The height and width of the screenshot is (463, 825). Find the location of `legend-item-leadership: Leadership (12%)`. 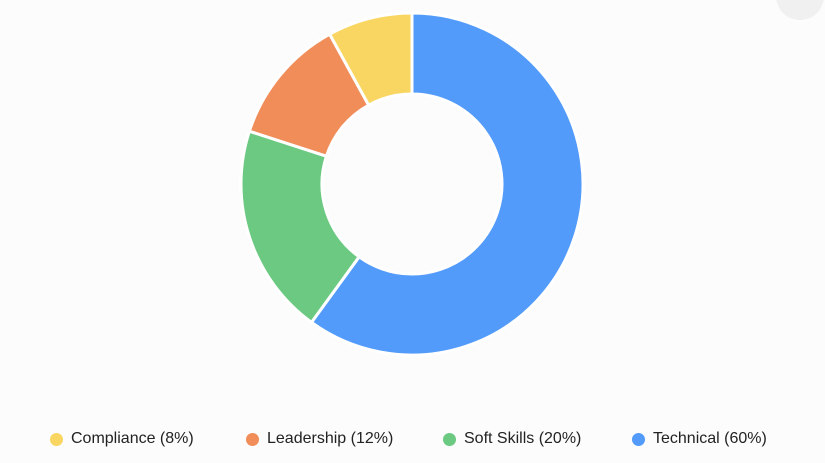

legend-item-leadership: Leadership (12%) is located at coordinates (319, 439).